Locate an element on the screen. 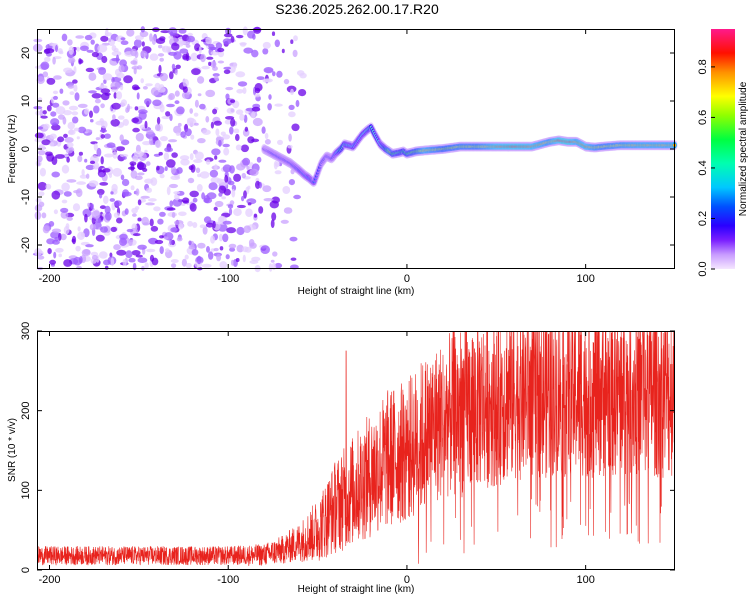 The image size is (750, 600). figure-title: S236.2025.262.00.17.R20 is located at coordinates (357, 9).